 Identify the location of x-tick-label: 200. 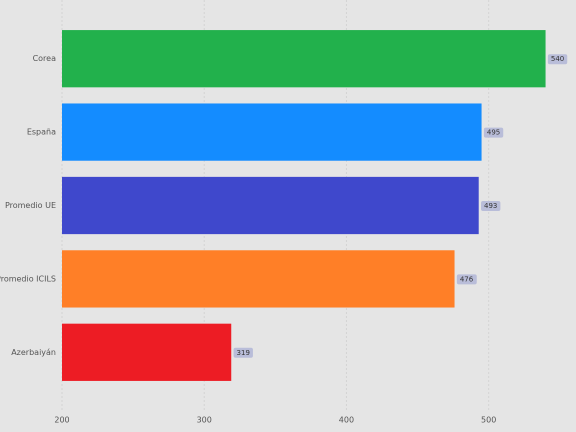
(61, 420).